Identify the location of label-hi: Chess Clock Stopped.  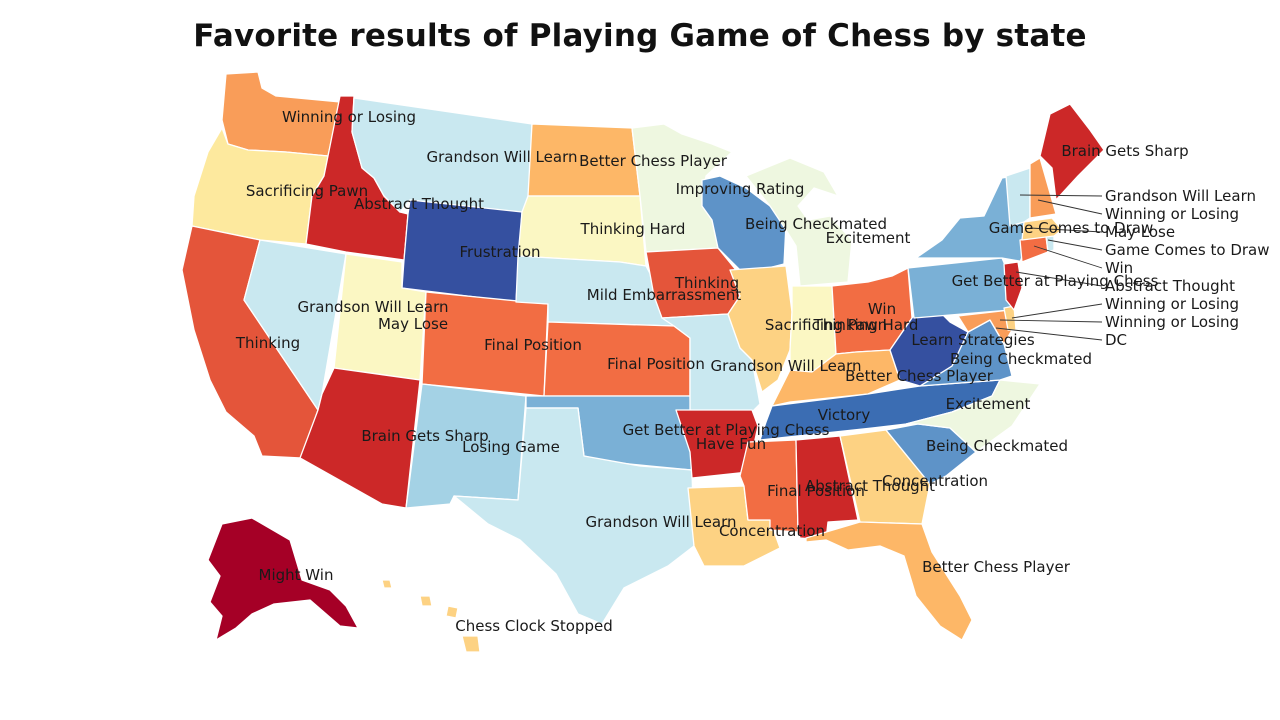
(534, 626).